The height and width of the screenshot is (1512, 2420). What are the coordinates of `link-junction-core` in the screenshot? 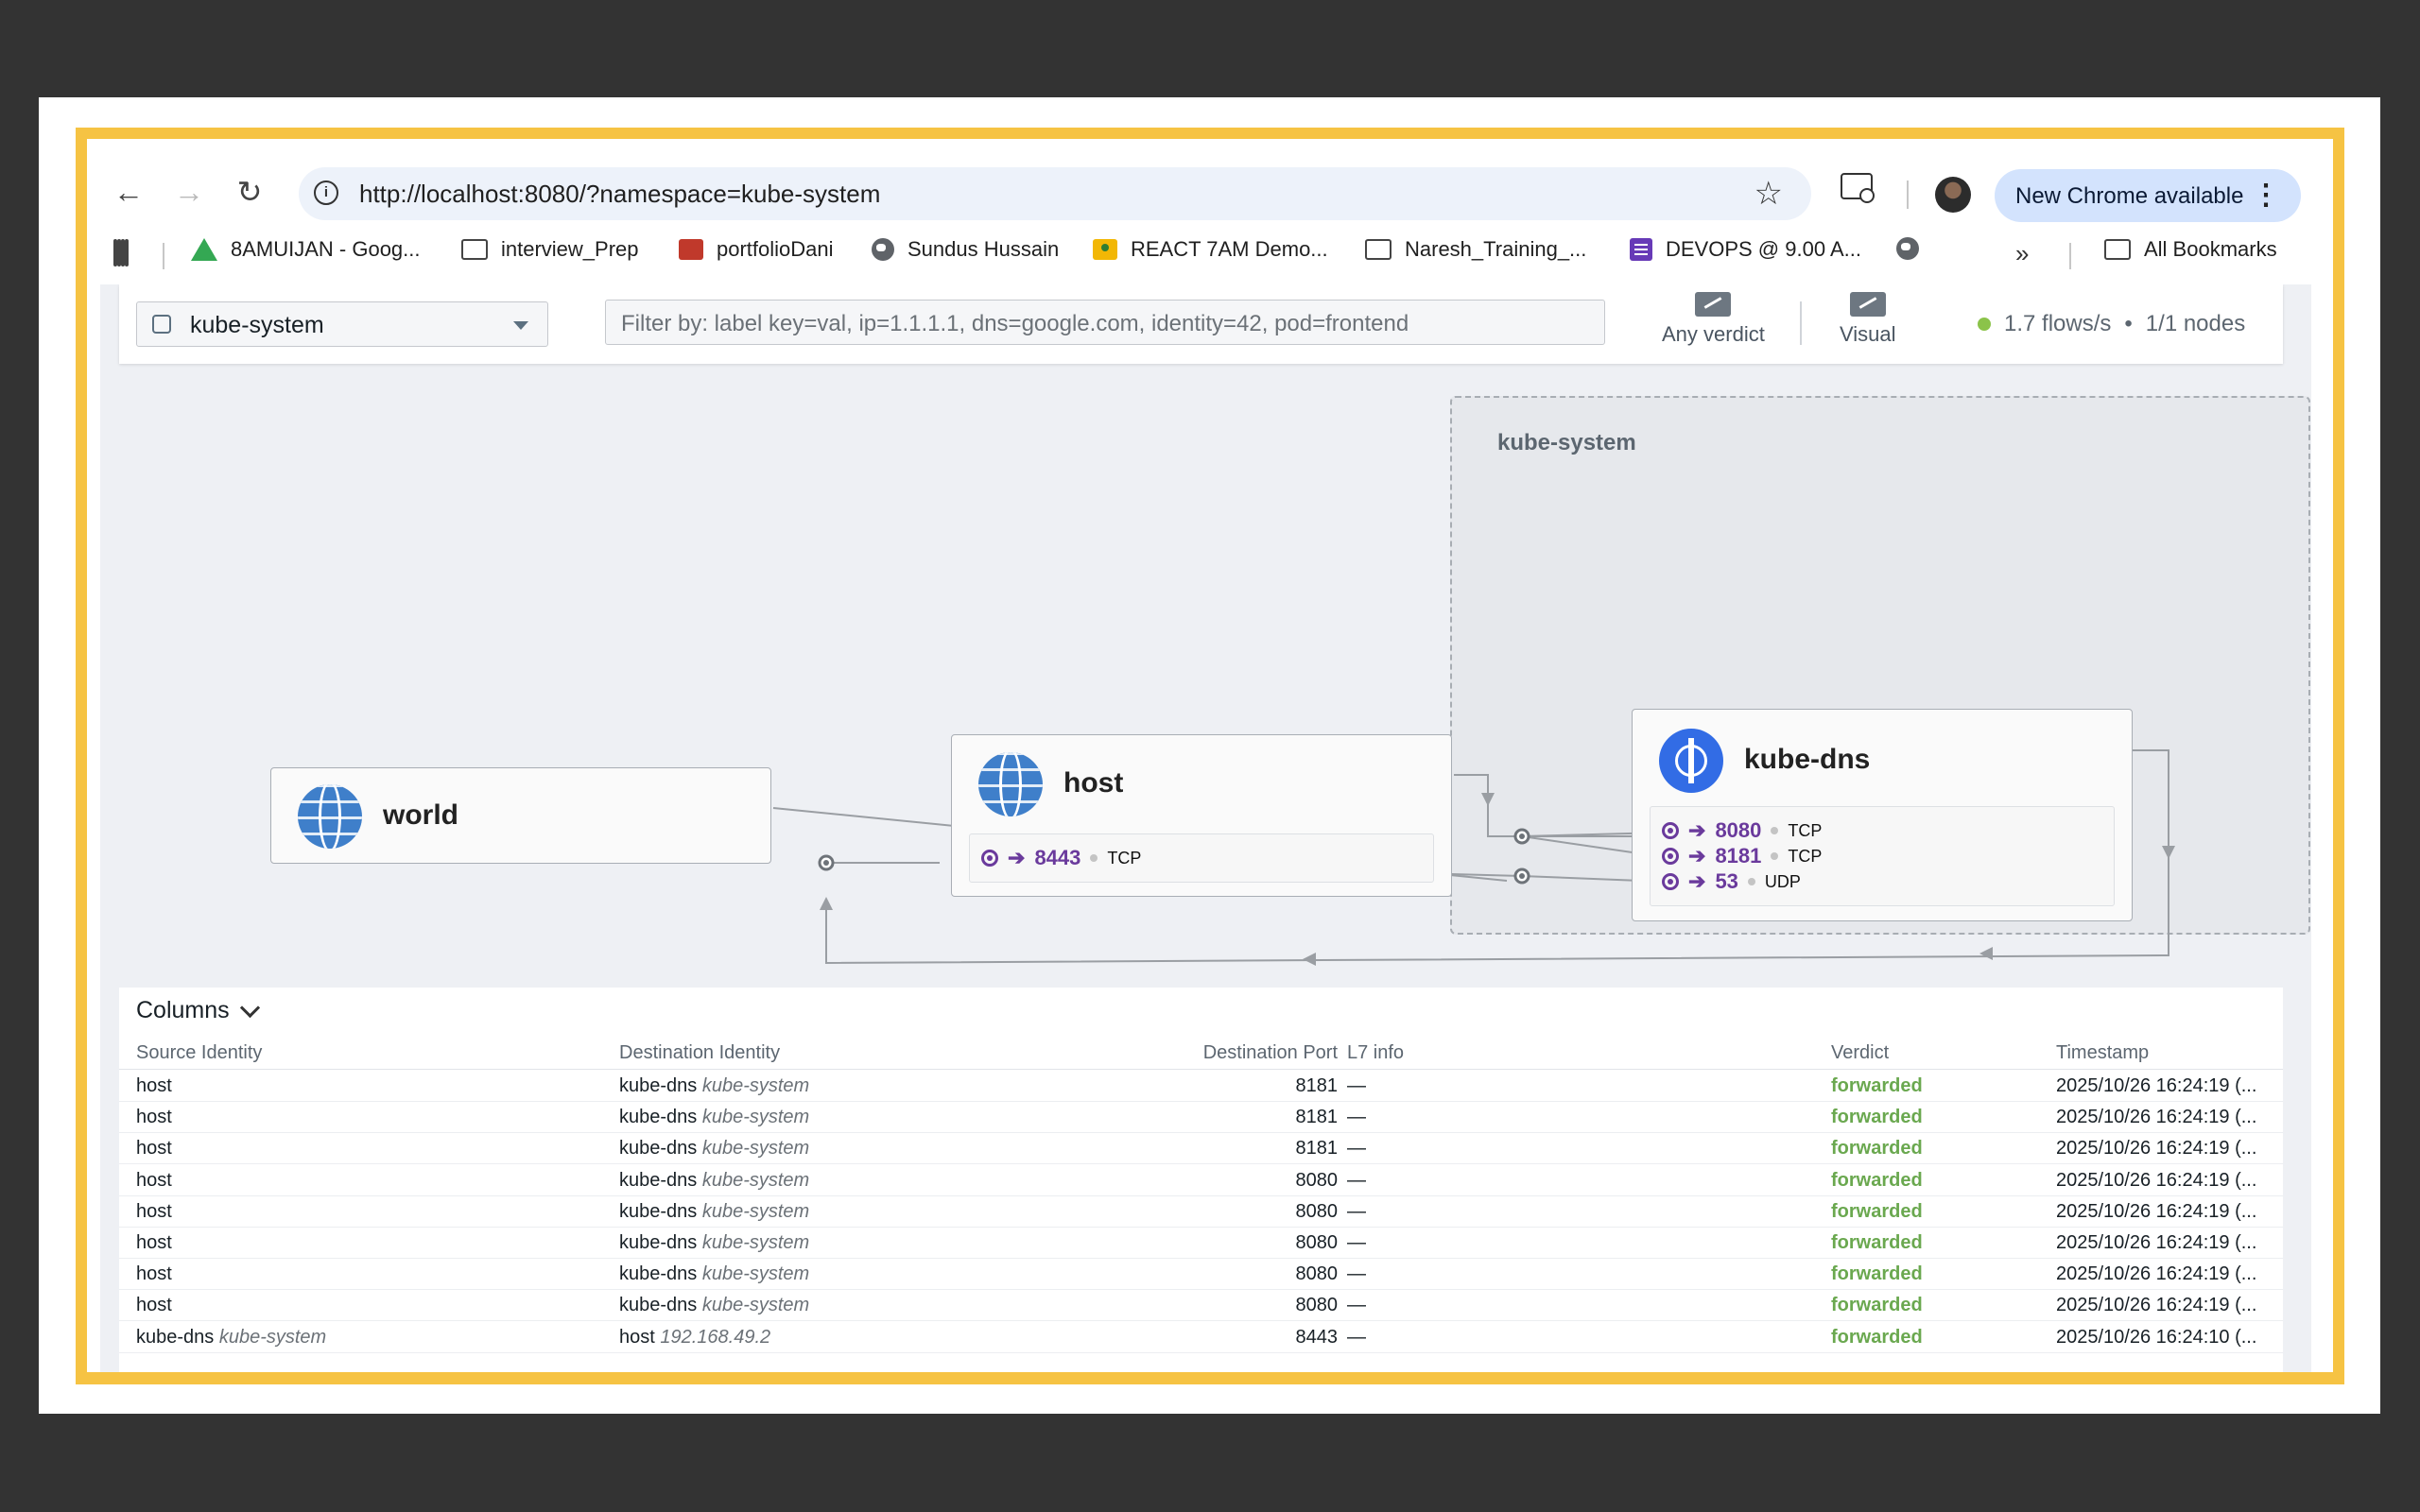 It's located at (1522, 836).